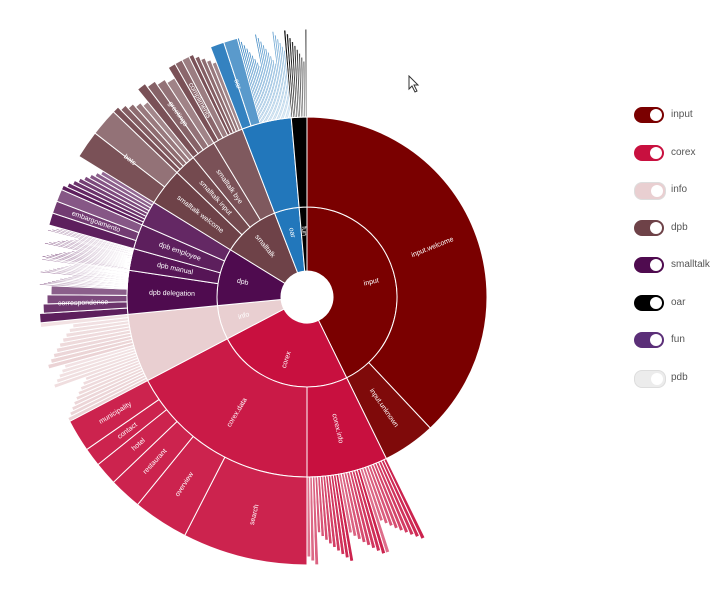 Image resolution: width=718 pixels, height=596 pixels. I want to click on label-input: input, so click(371, 282).